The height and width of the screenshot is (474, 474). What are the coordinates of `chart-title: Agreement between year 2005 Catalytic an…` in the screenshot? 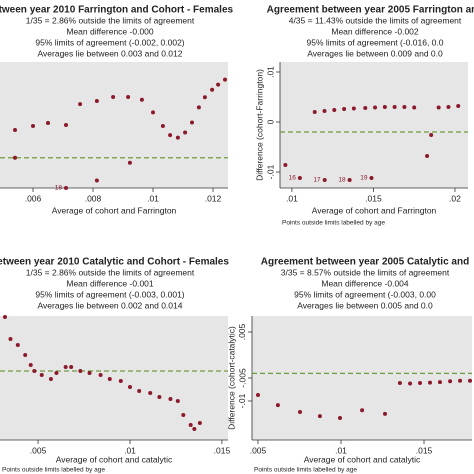 It's located at (365, 262).